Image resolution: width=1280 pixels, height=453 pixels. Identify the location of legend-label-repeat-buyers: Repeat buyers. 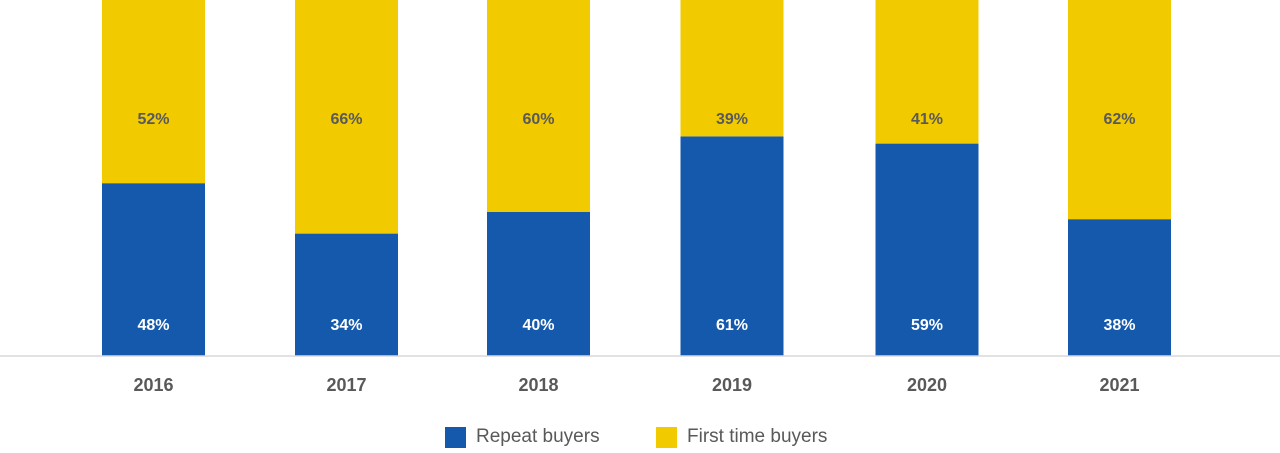
(538, 436).